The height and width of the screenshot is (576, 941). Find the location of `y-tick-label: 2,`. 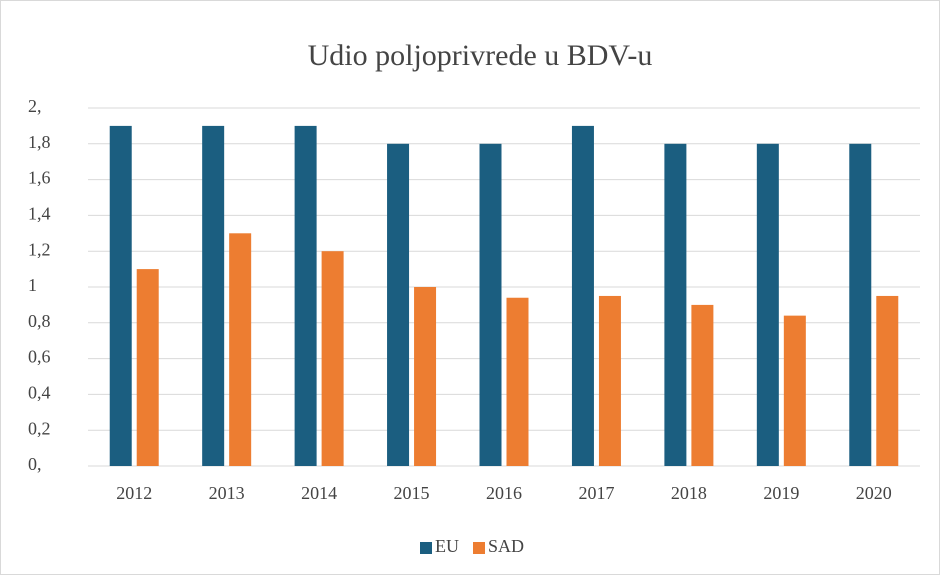

y-tick-label: 2, is located at coordinates (35, 106).